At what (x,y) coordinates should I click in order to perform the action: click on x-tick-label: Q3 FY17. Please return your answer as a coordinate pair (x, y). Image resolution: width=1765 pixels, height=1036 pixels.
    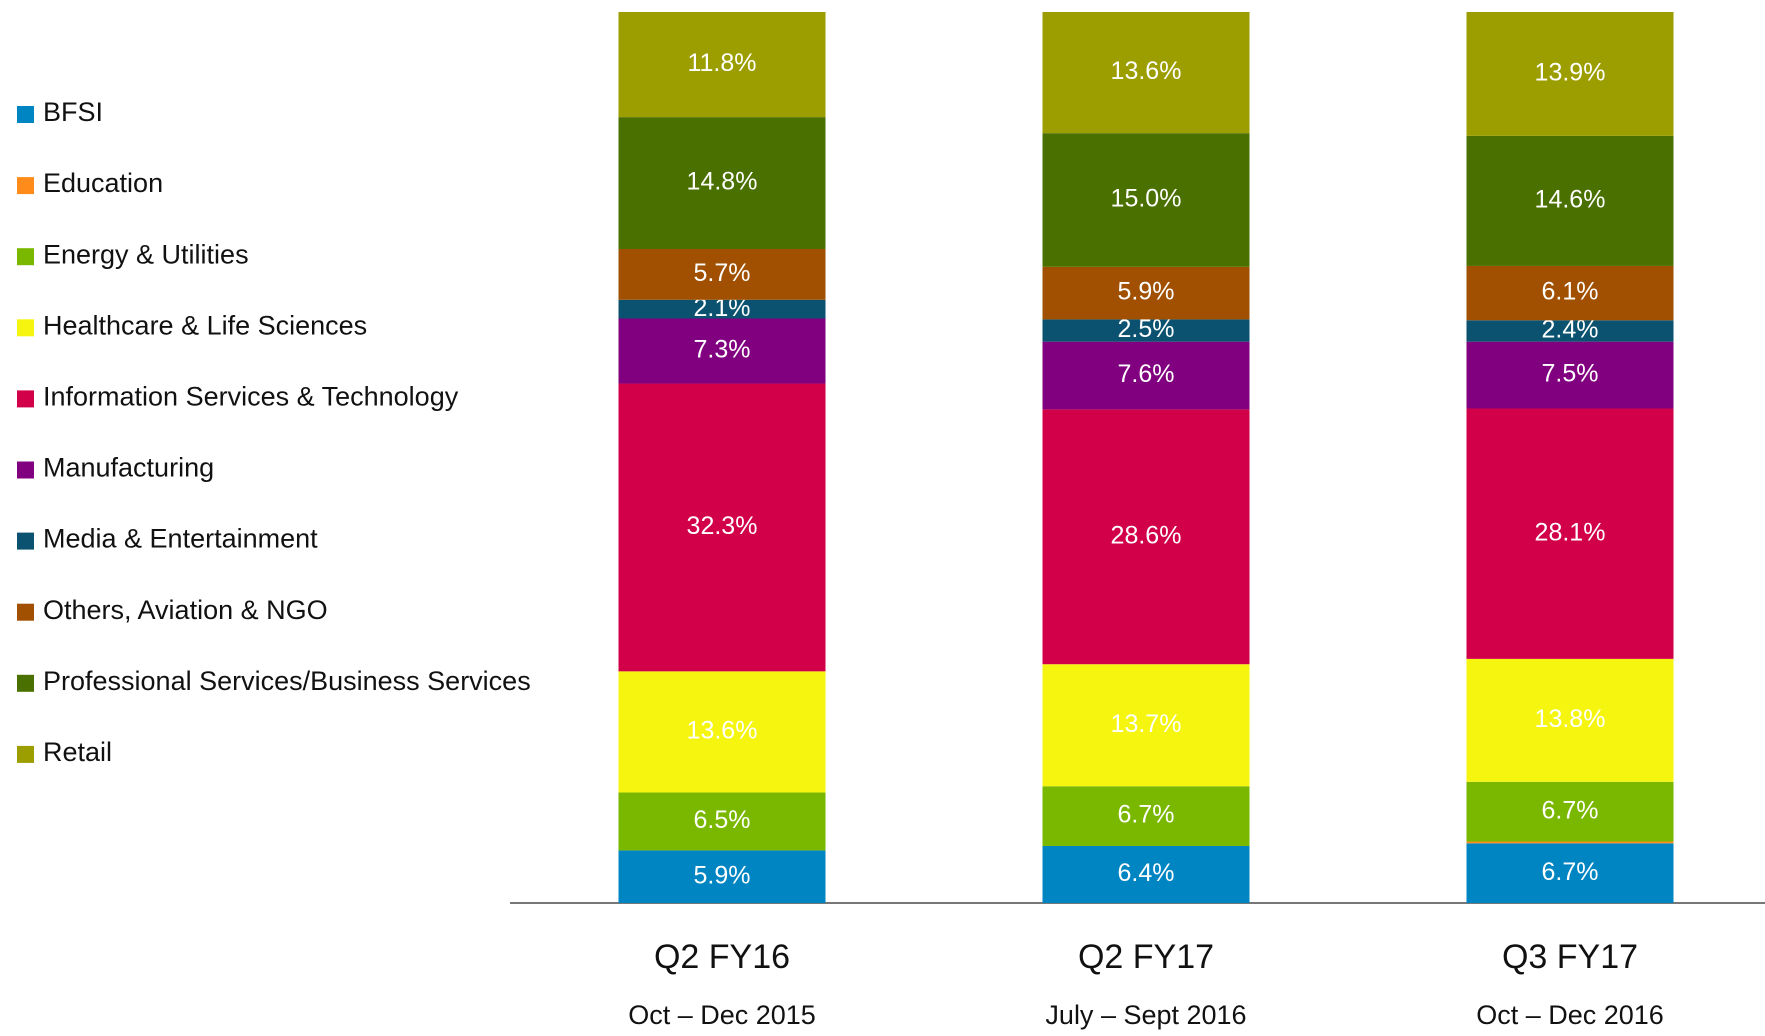
    Looking at the image, I should click on (1570, 957).